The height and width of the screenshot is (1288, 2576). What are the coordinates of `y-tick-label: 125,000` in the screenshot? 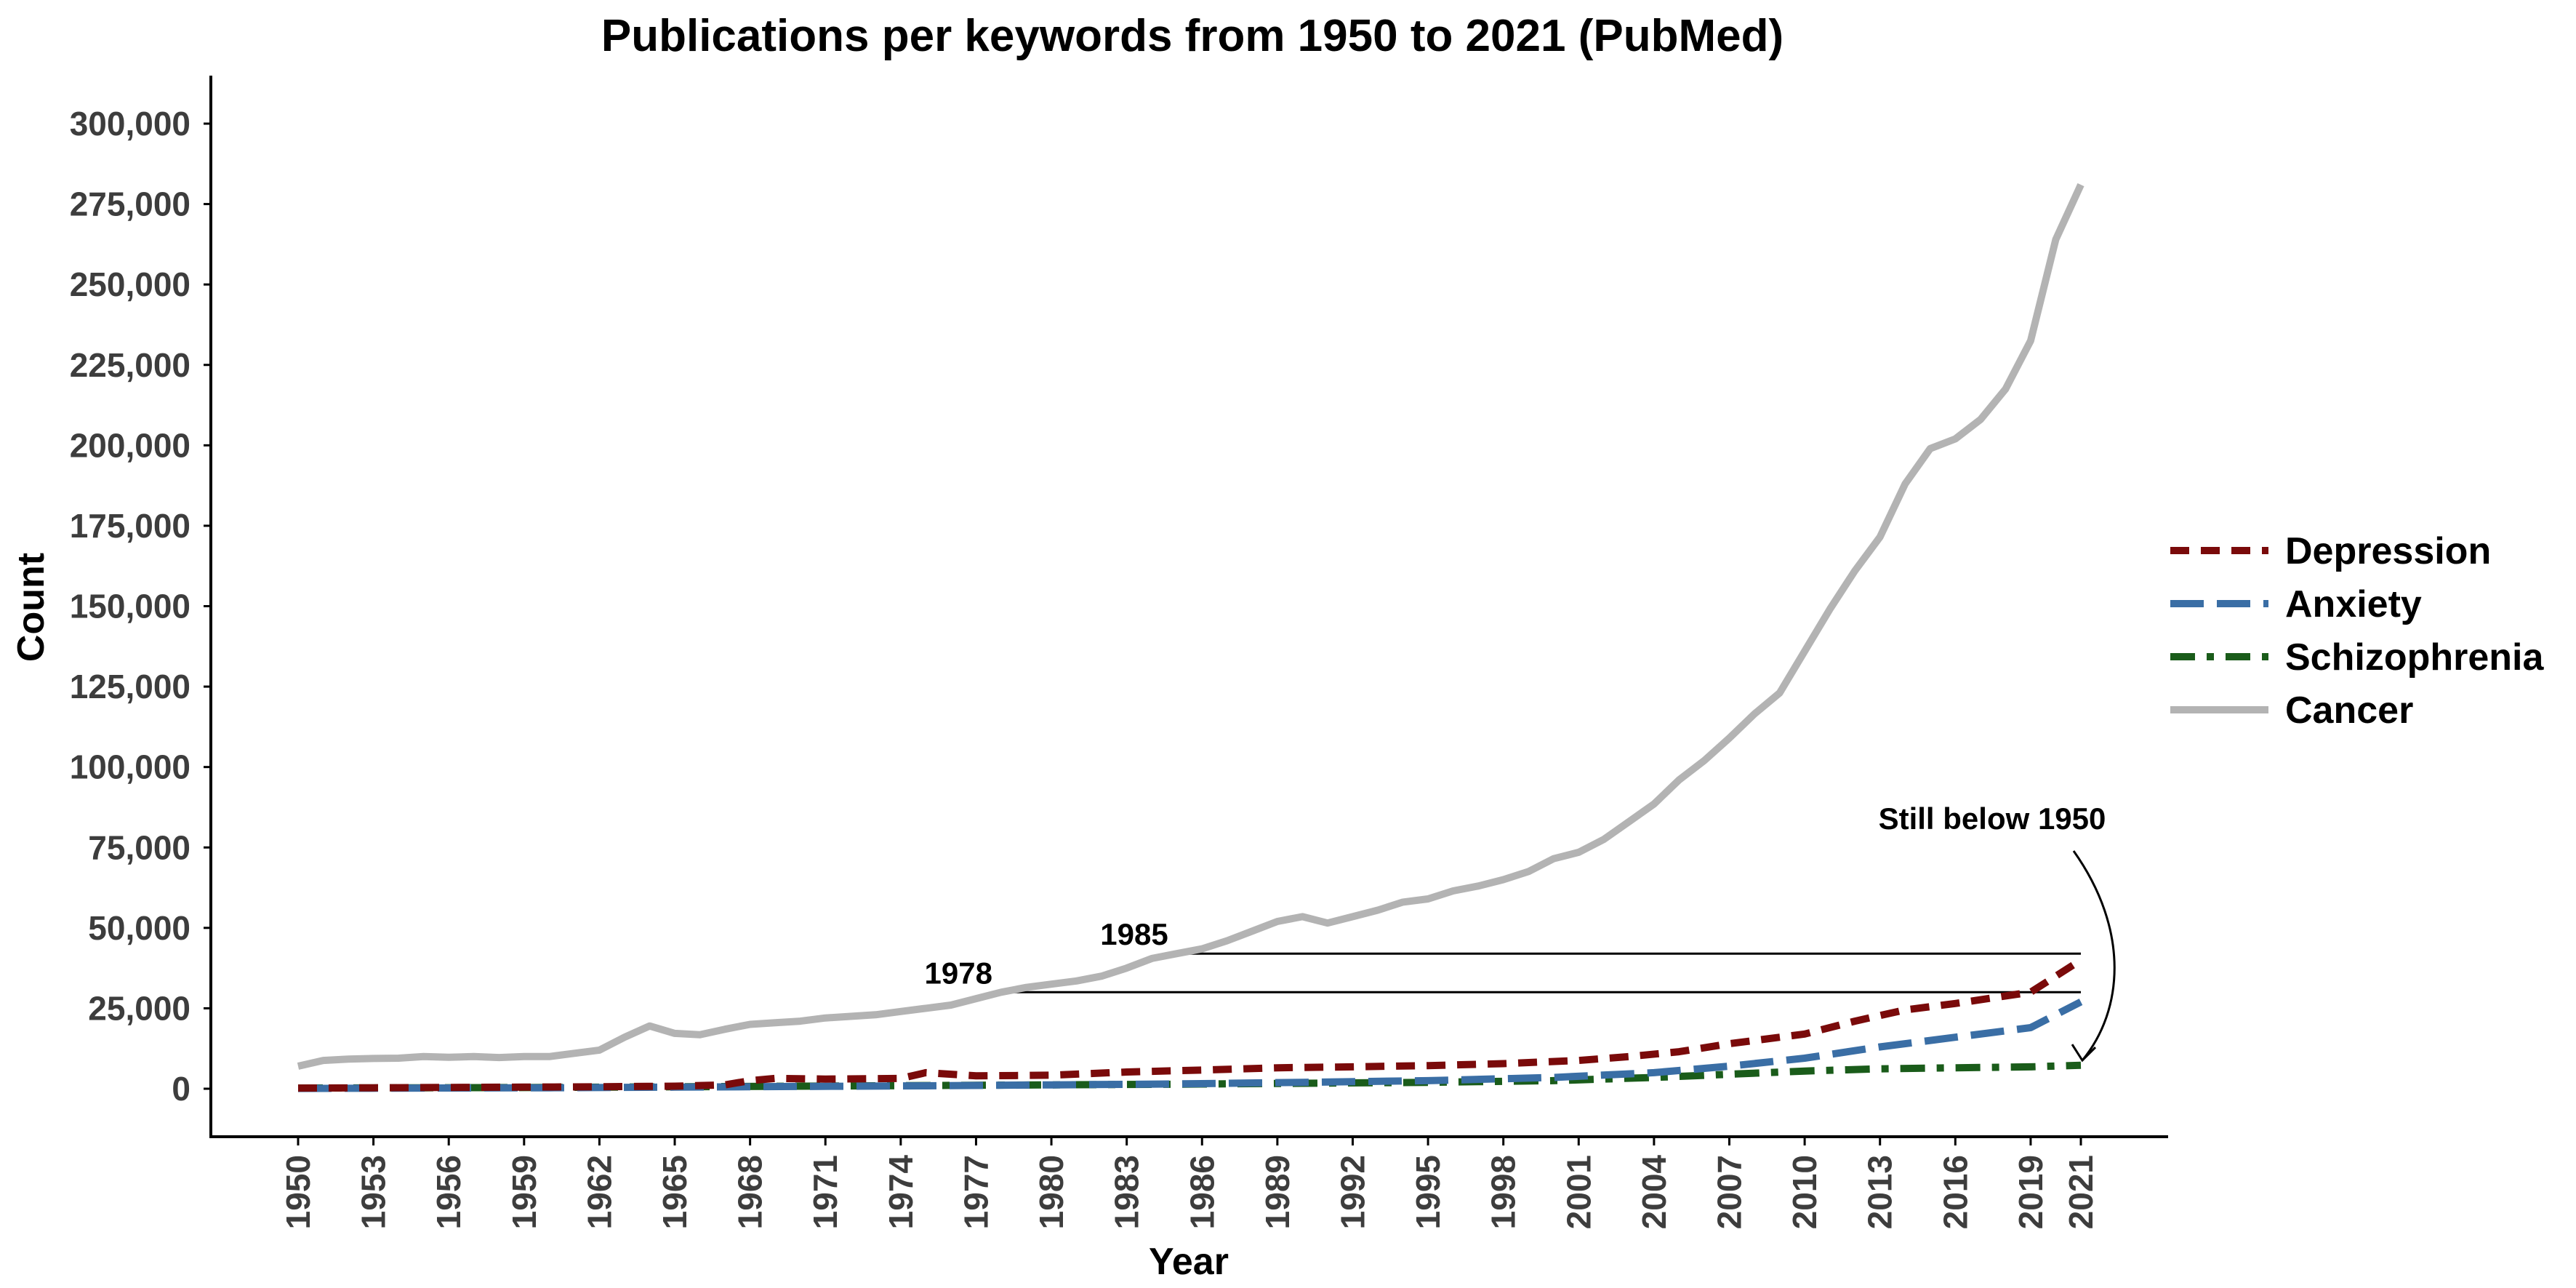 It's located at (130, 686).